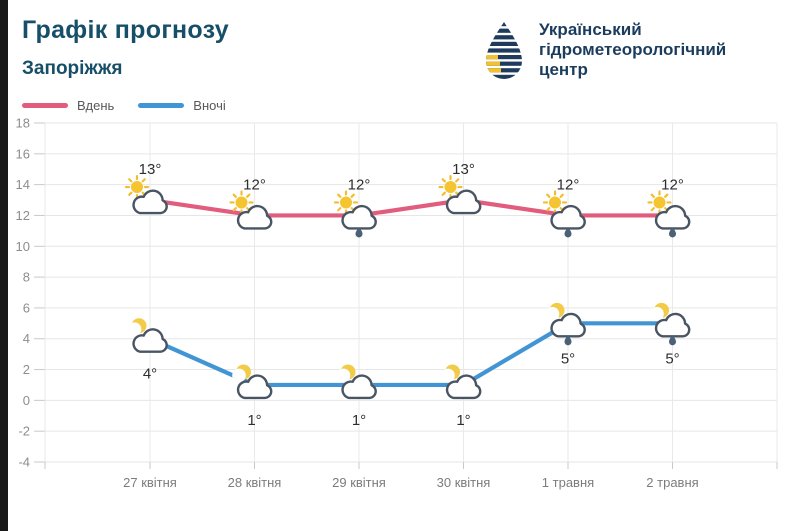 Image resolution: width=800 pixels, height=531 pixels. Describe the element at coordinates (23, 246) in the screenshot. I see `y-axis-tick-label: 10` at that location.